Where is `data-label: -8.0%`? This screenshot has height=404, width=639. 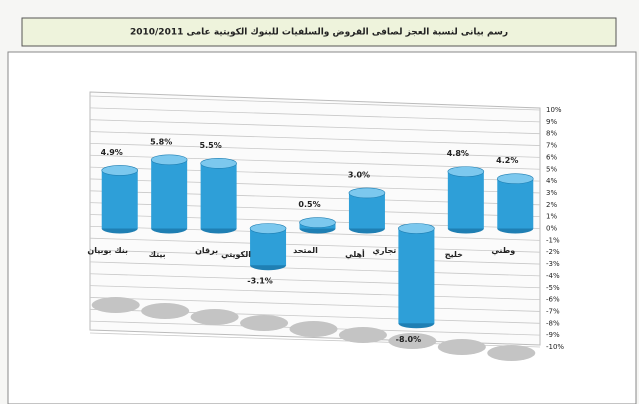 data-label: -8.0% is located at coordinates (409, 339).